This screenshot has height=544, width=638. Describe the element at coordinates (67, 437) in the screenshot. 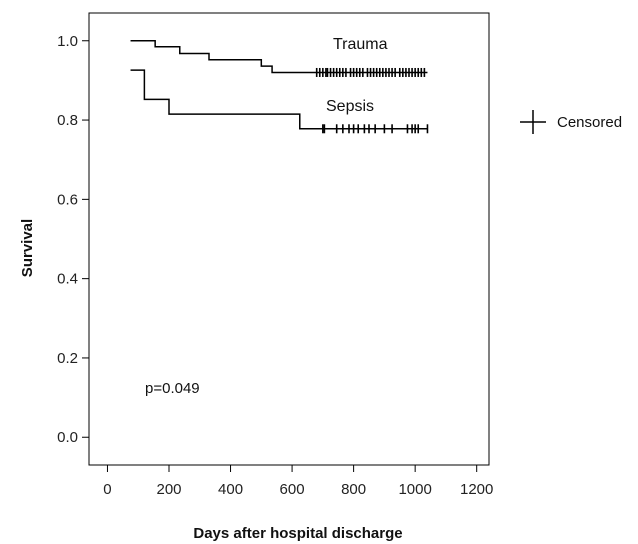

I see `y-tick-label: 0.0` at that location.